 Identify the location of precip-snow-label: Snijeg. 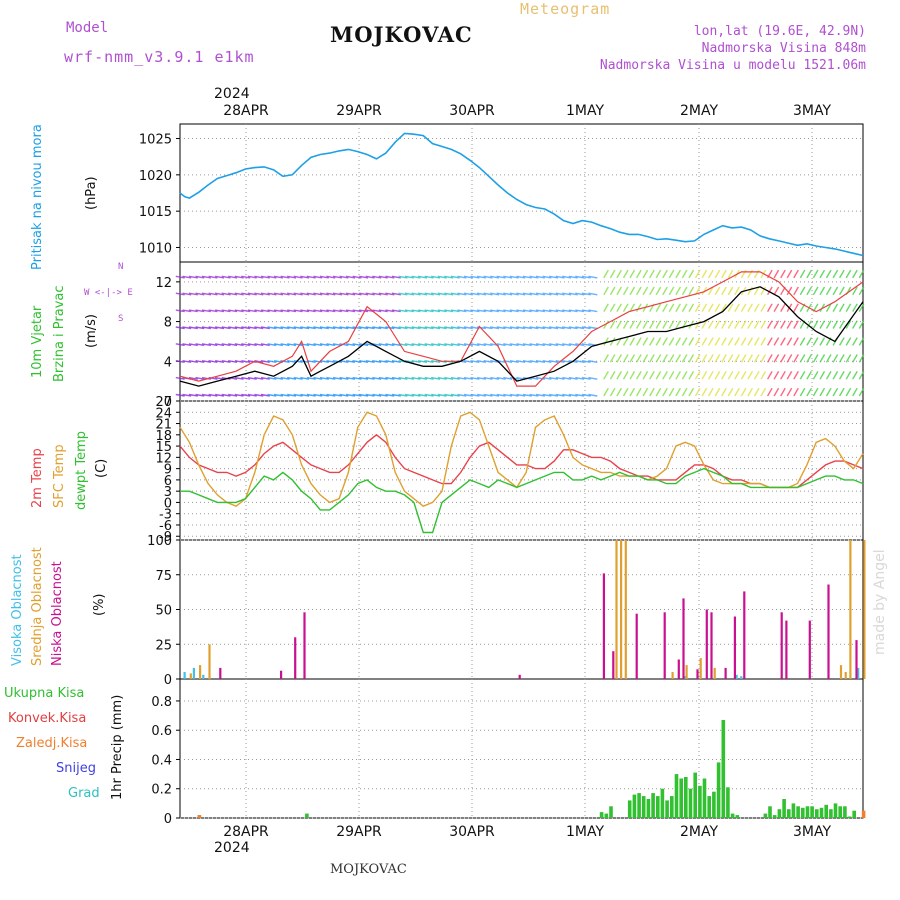
(76, 768).